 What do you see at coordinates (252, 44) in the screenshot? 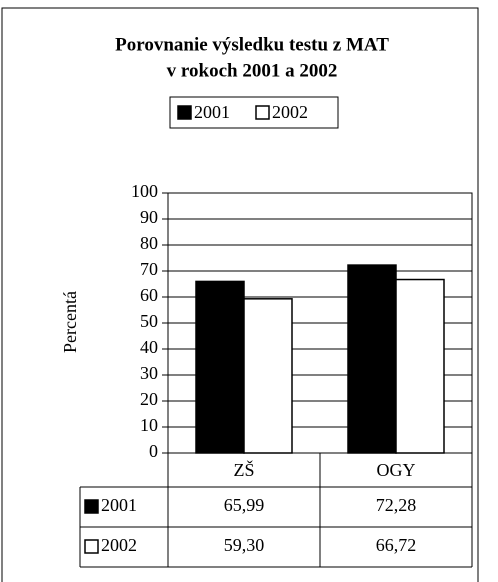
I see `chart-title: Porovnanie výsledku testu z MAT` at bounding box center [252, 44].